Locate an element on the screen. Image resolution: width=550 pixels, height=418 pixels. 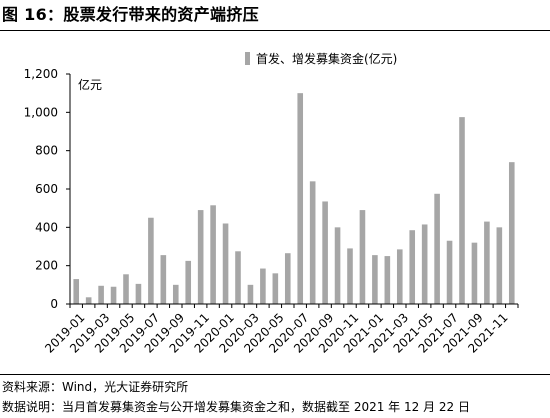
y-tick-label: 200 is located at coordinates (46, 266).